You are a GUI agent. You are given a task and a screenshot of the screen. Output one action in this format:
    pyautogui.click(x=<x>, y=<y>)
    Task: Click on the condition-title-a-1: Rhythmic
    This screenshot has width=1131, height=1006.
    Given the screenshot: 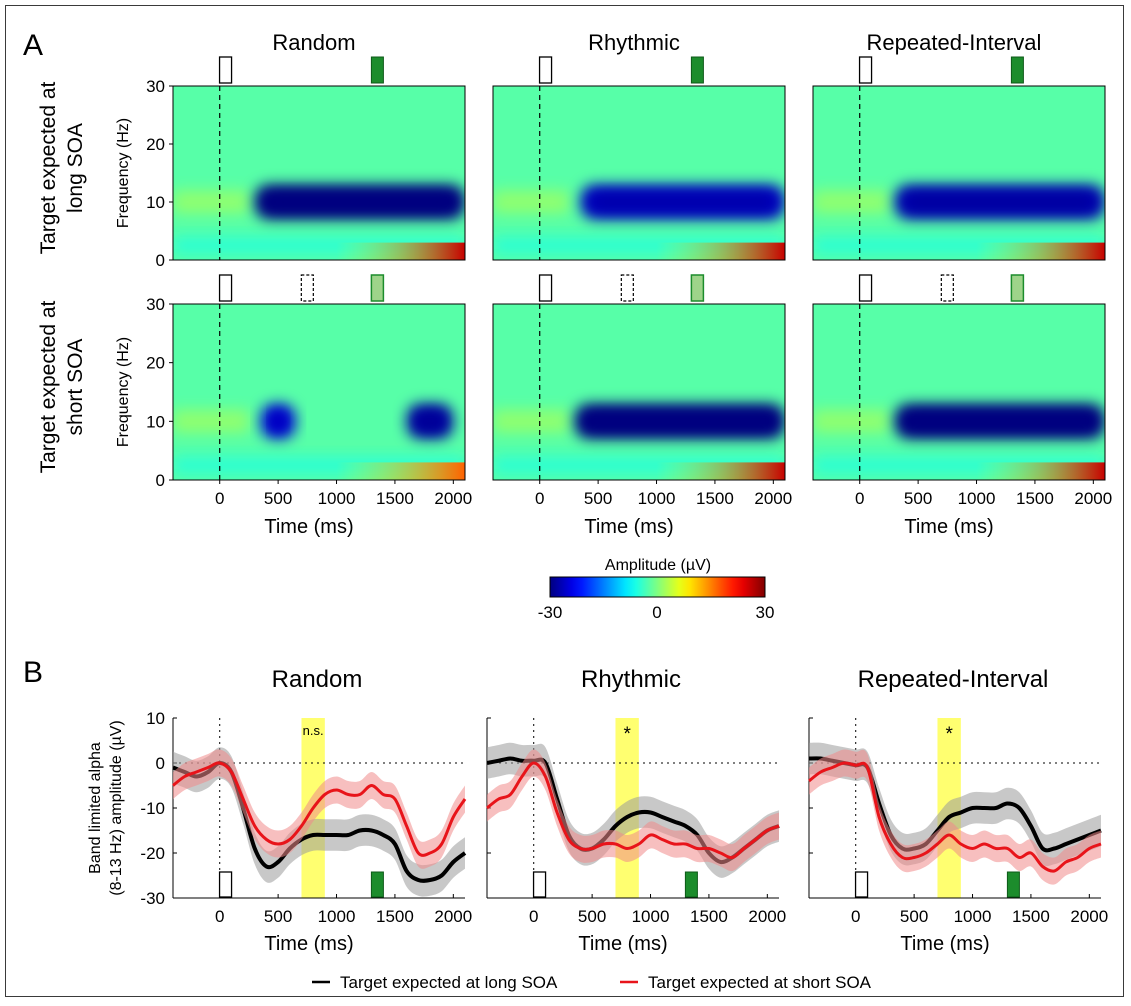 What is the action you would take?
    pyautogui.click(x=634, y=42)
    